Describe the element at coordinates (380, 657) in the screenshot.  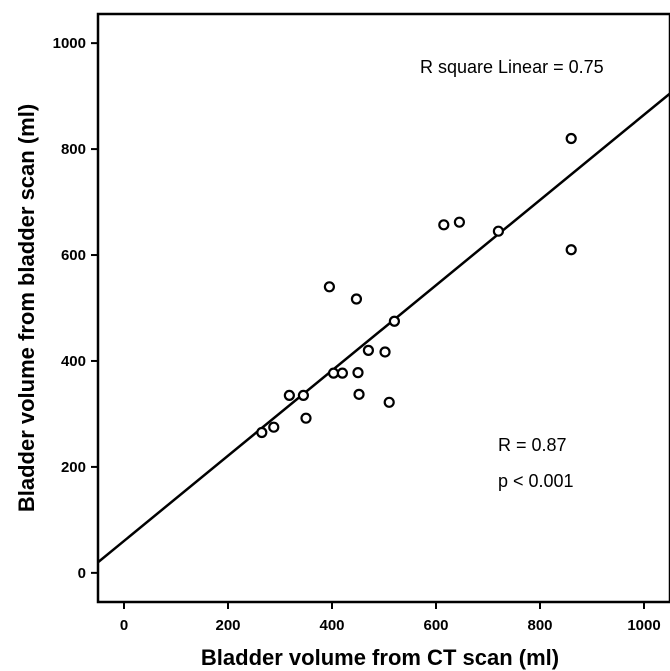
I see `x-axis-title: Bladder volume from CT scan (ml)` at that location.